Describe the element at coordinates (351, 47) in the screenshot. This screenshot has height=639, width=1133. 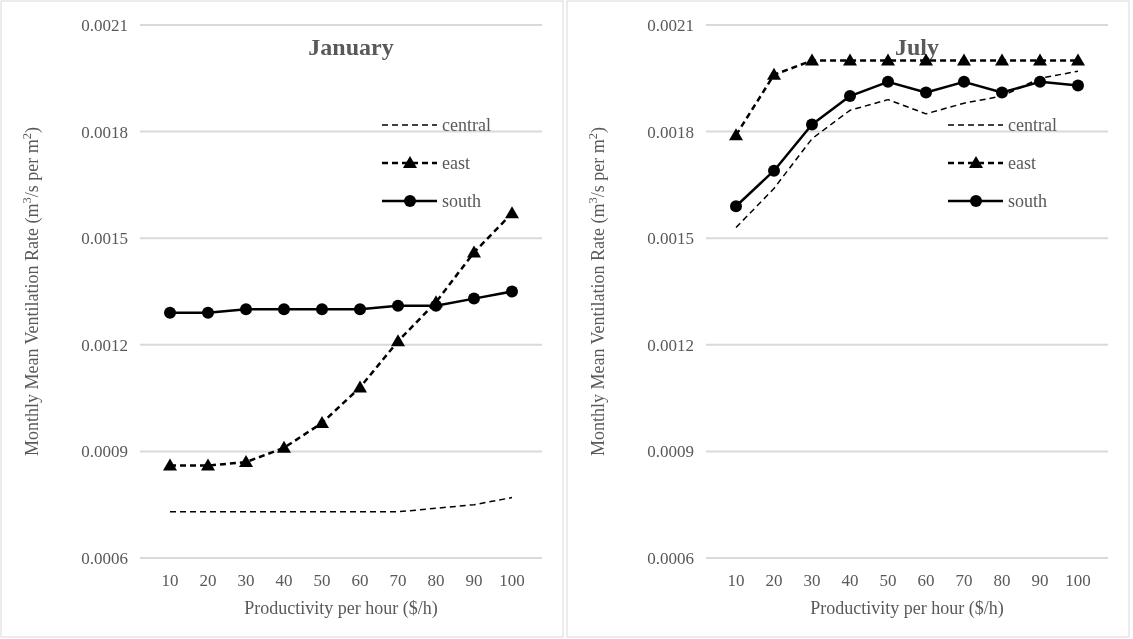
I see `chart-title: January` at that location.